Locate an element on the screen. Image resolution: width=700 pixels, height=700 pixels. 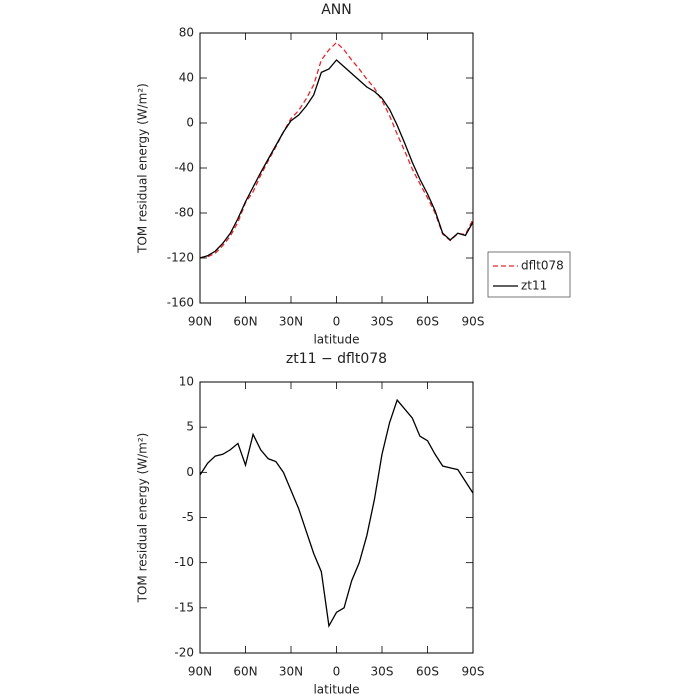
y-tick-label: -10 is located at coordinates (184, 562).